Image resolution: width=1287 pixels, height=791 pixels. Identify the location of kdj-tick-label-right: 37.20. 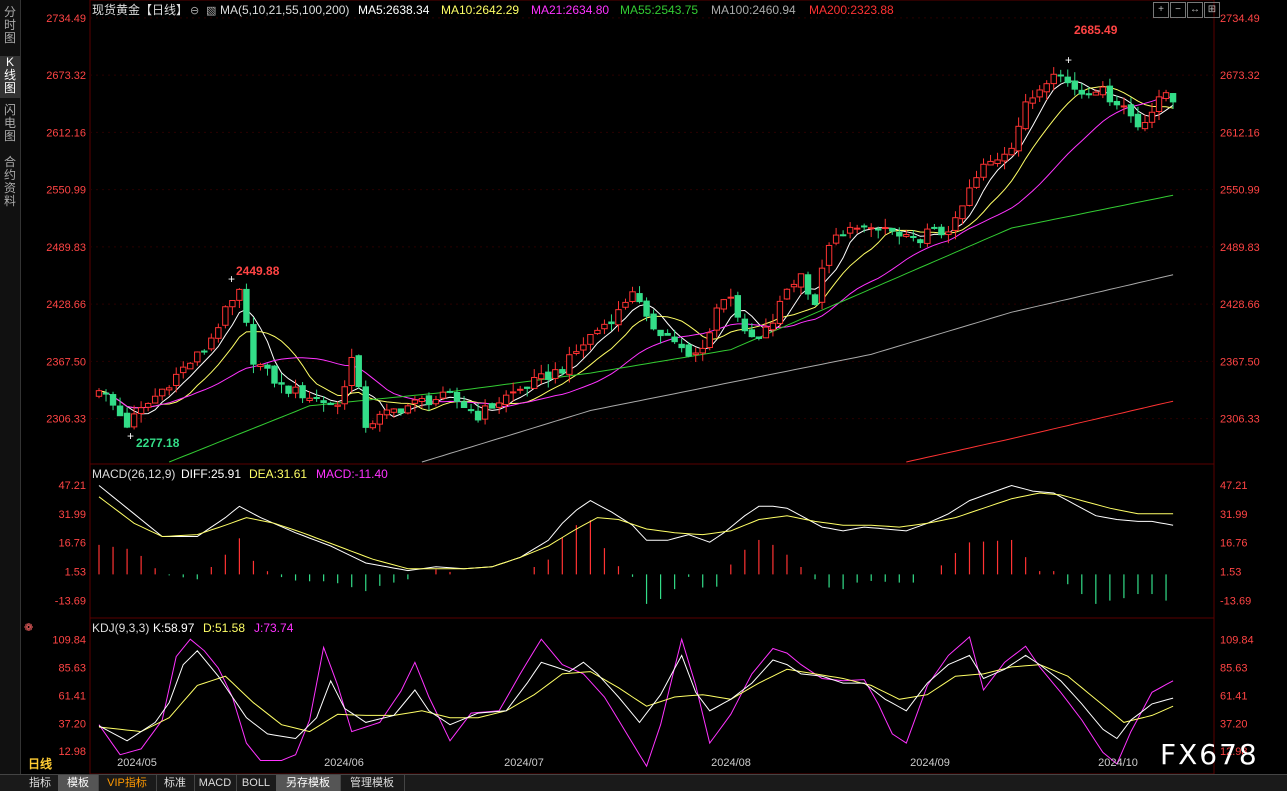
(1234, 724).